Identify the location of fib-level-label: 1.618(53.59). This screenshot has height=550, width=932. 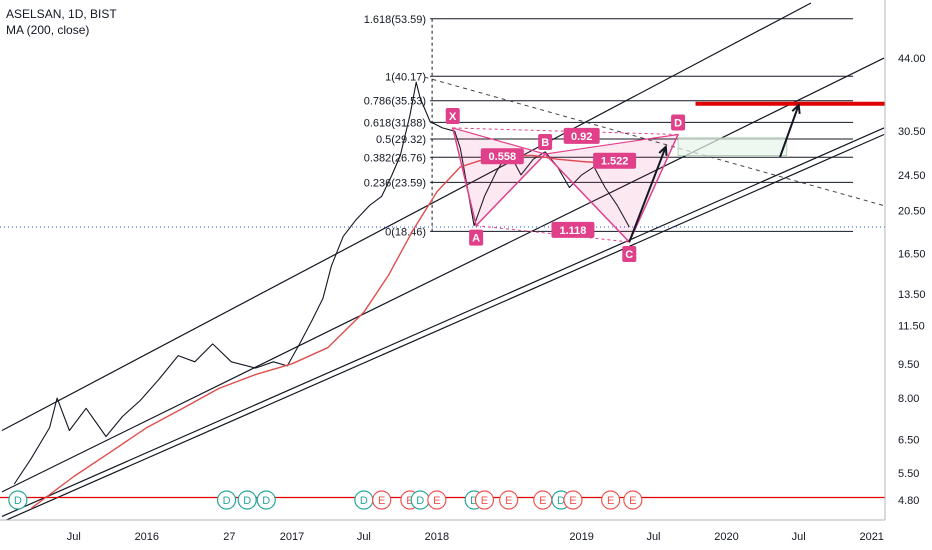
(395, 20).